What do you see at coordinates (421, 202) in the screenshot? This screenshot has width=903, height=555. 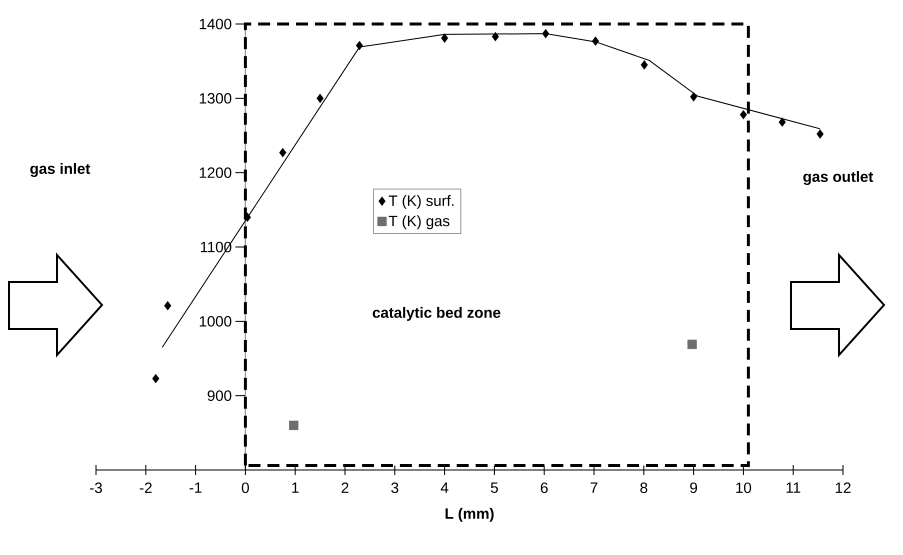 I see `legend-label: T (K) surf.` at bounding box center [421, 202].